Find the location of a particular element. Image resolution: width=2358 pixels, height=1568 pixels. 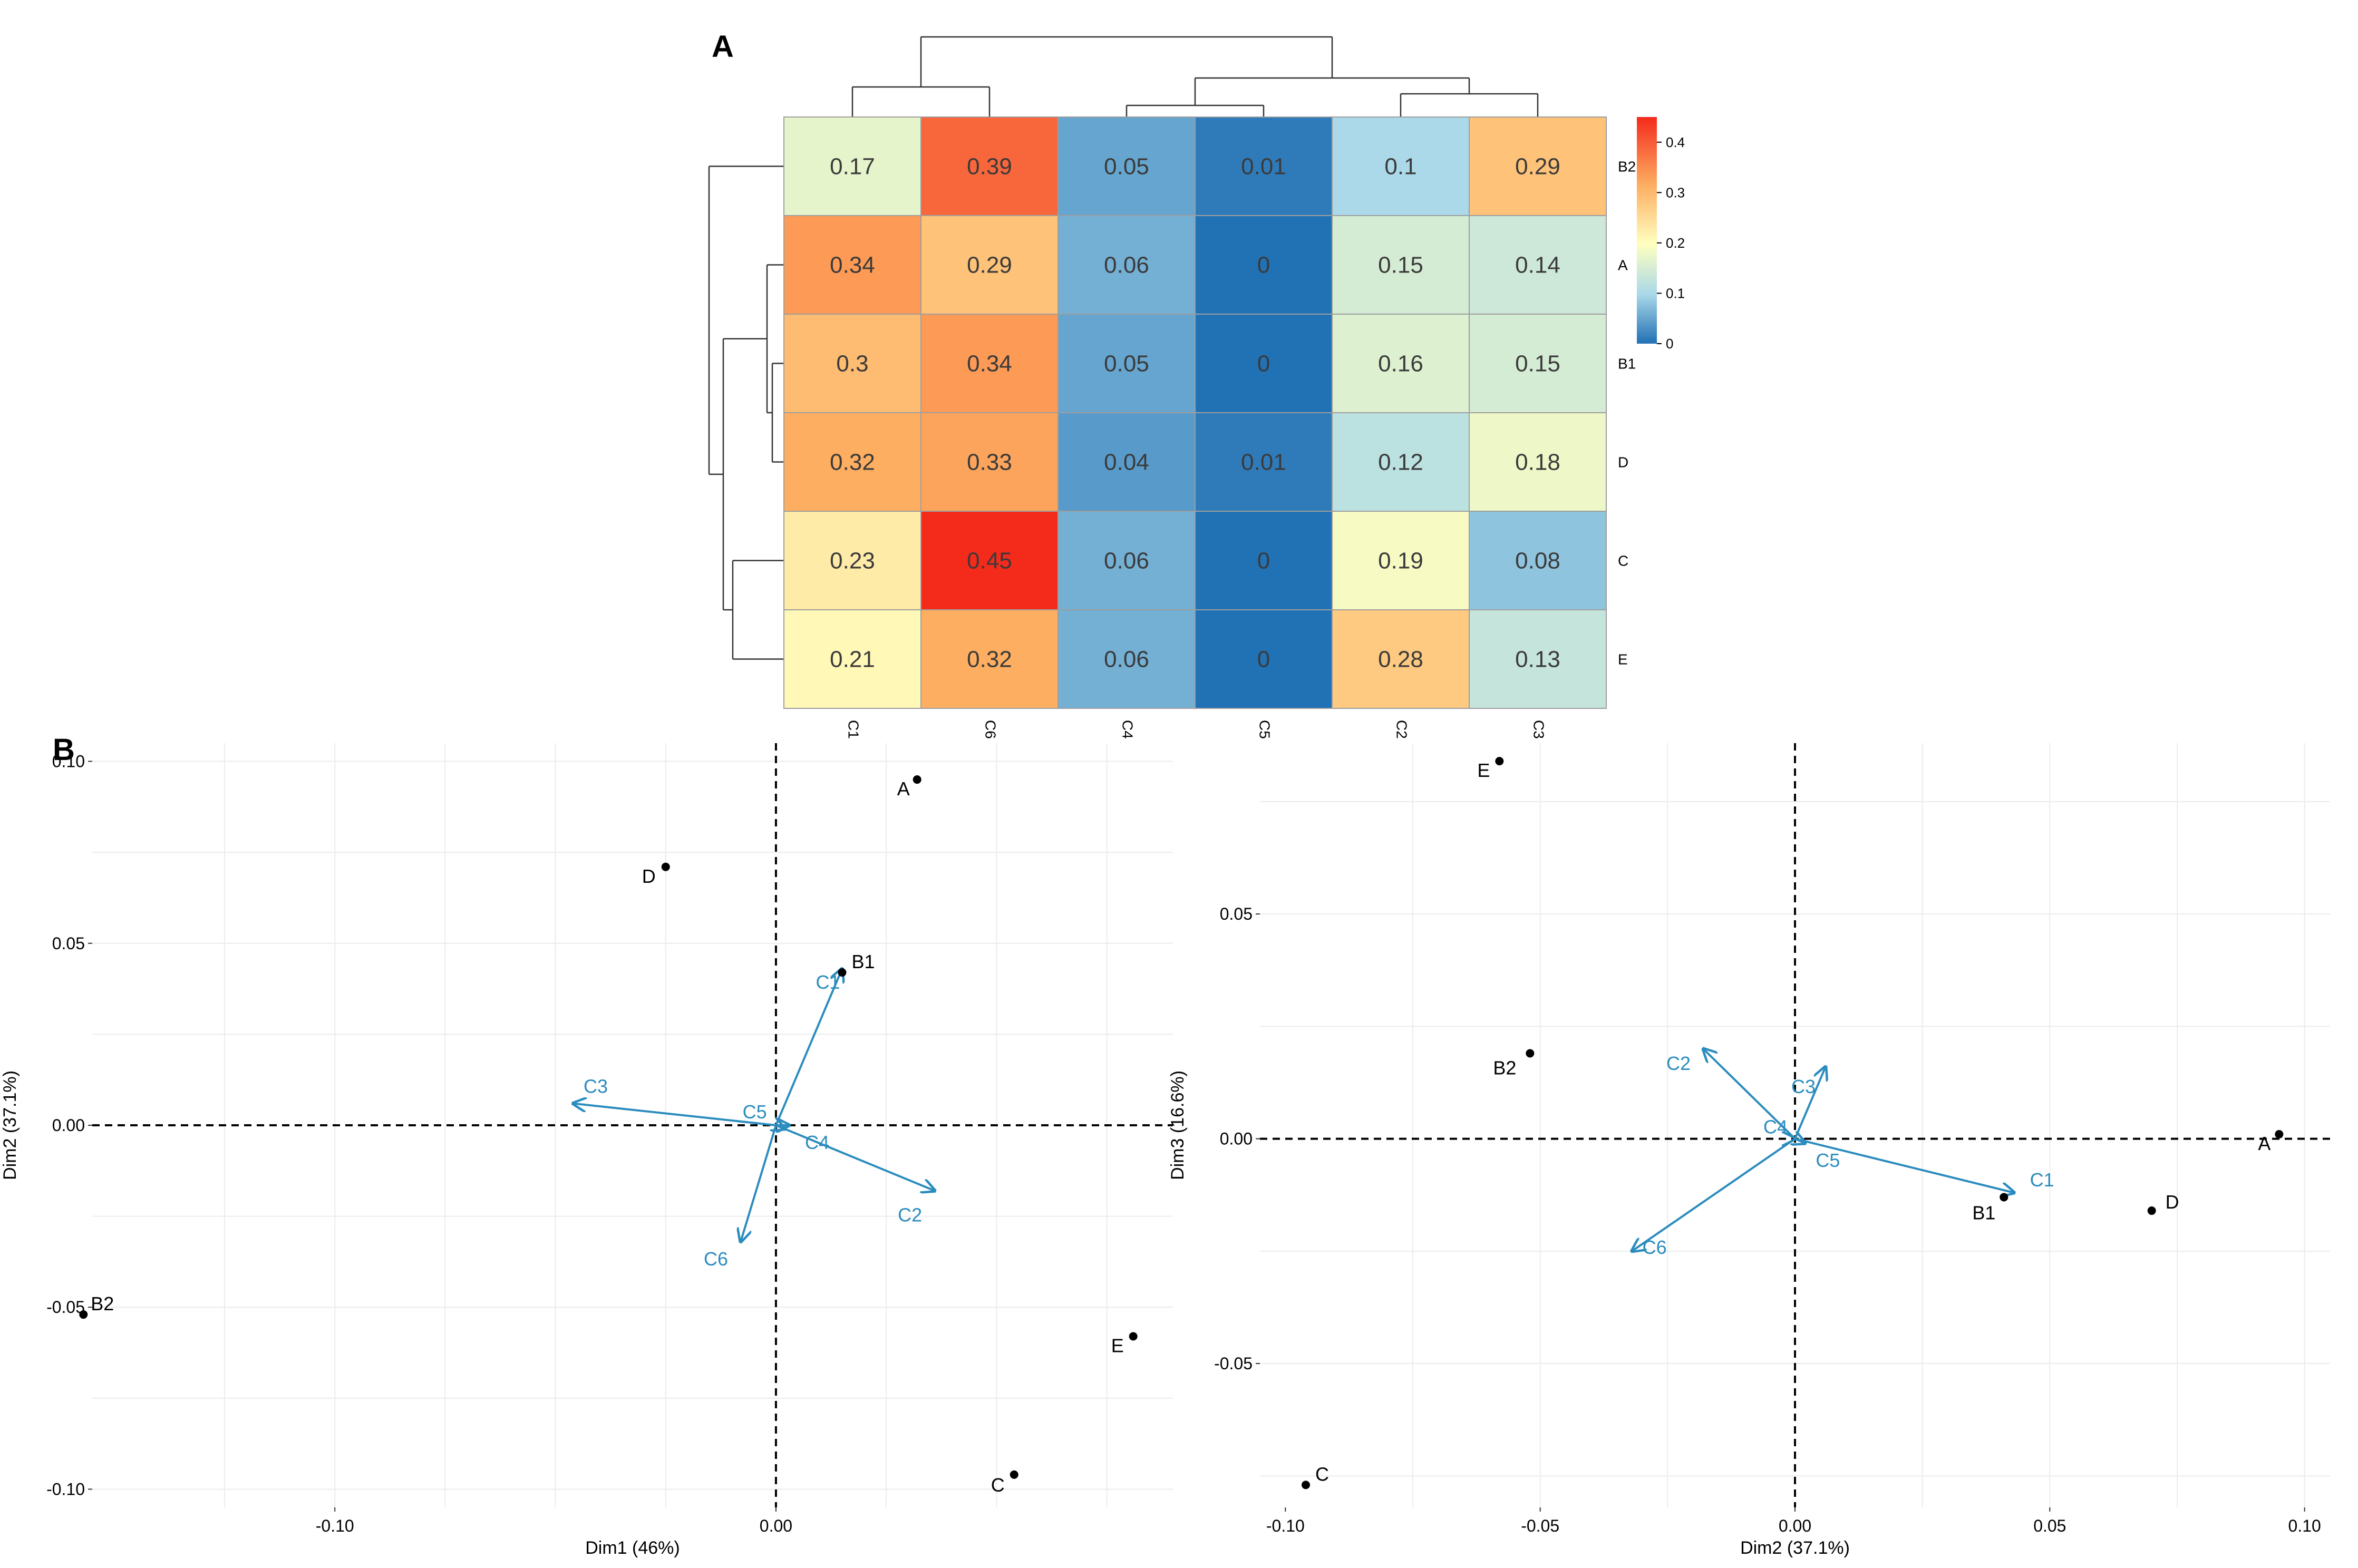

heatmap-value-B1-C4: 0.05 is located at coordinates (1126, 364).